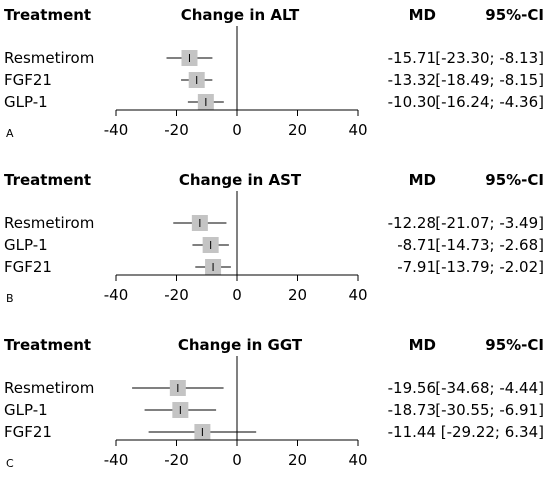 The width and height of the screenshot is (550, 493). Describe the element at coordinates (10, 463) in the screenshot. I see `panel-label: C` at that location.